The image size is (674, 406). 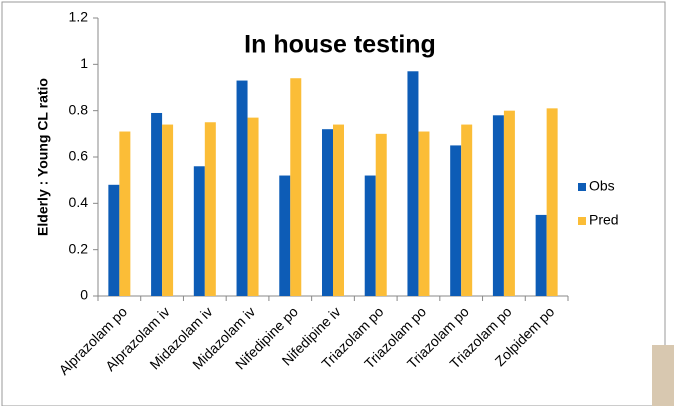 What do you see at coordinates (79, 202) in the screenshot?
I see `y-tick-label: 0.4` at bounding box center [79, 202].